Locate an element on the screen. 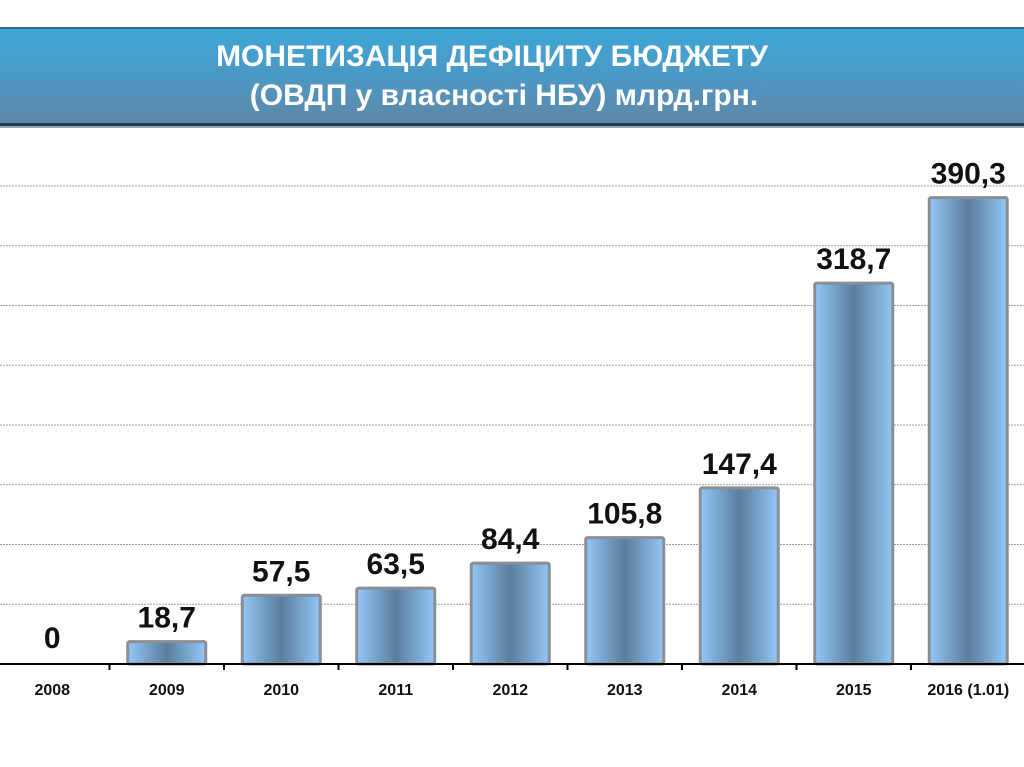 The height and width of the screenshot is (767, 1024). data-label: 57,5 is located at coordinates (281, 571).